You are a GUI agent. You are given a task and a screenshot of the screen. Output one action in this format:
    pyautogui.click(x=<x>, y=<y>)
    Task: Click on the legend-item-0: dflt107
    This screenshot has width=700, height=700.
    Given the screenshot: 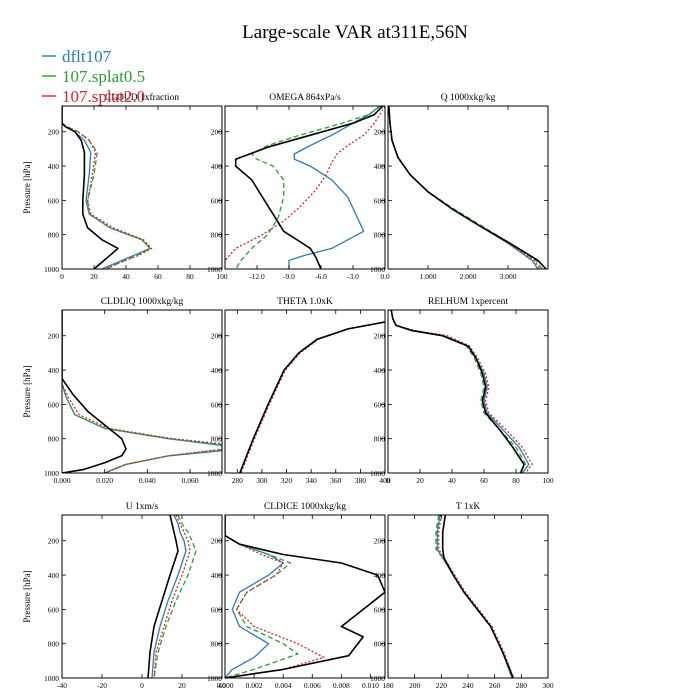 What is the action you would take?
    pyautogui.click(x=77, y=56)
    